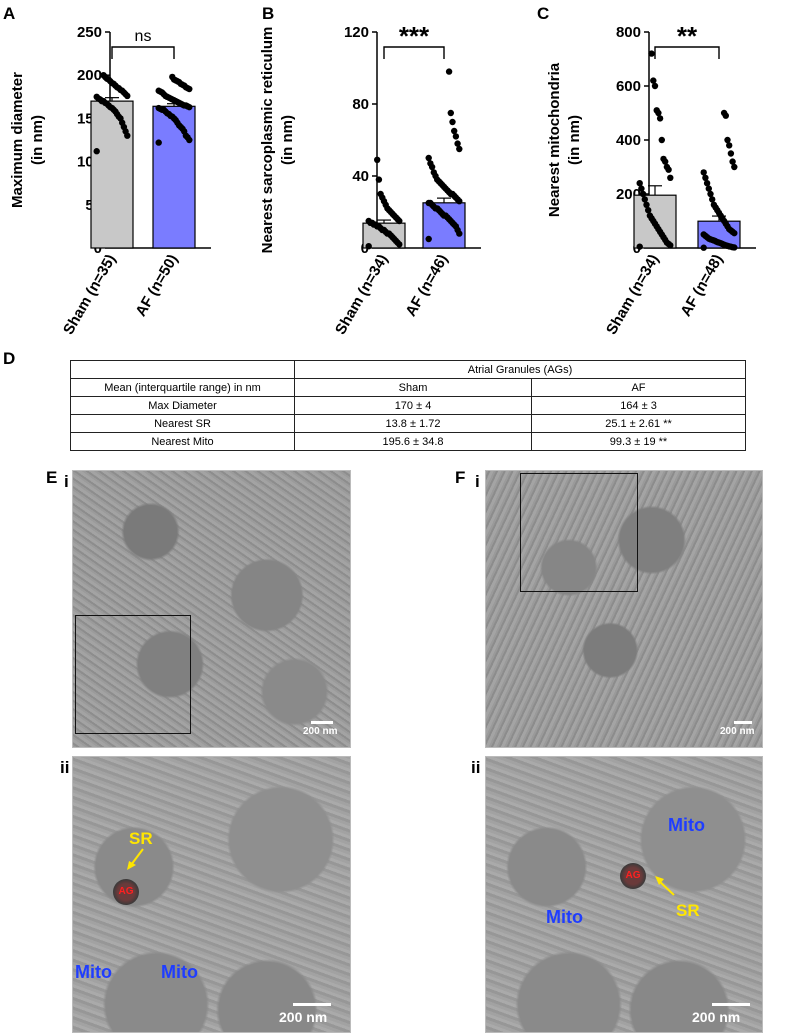 The image size is (800, 1035). Describe the element at coordinates (579, 532) in the screenshot. I see `inset-box` at that location.